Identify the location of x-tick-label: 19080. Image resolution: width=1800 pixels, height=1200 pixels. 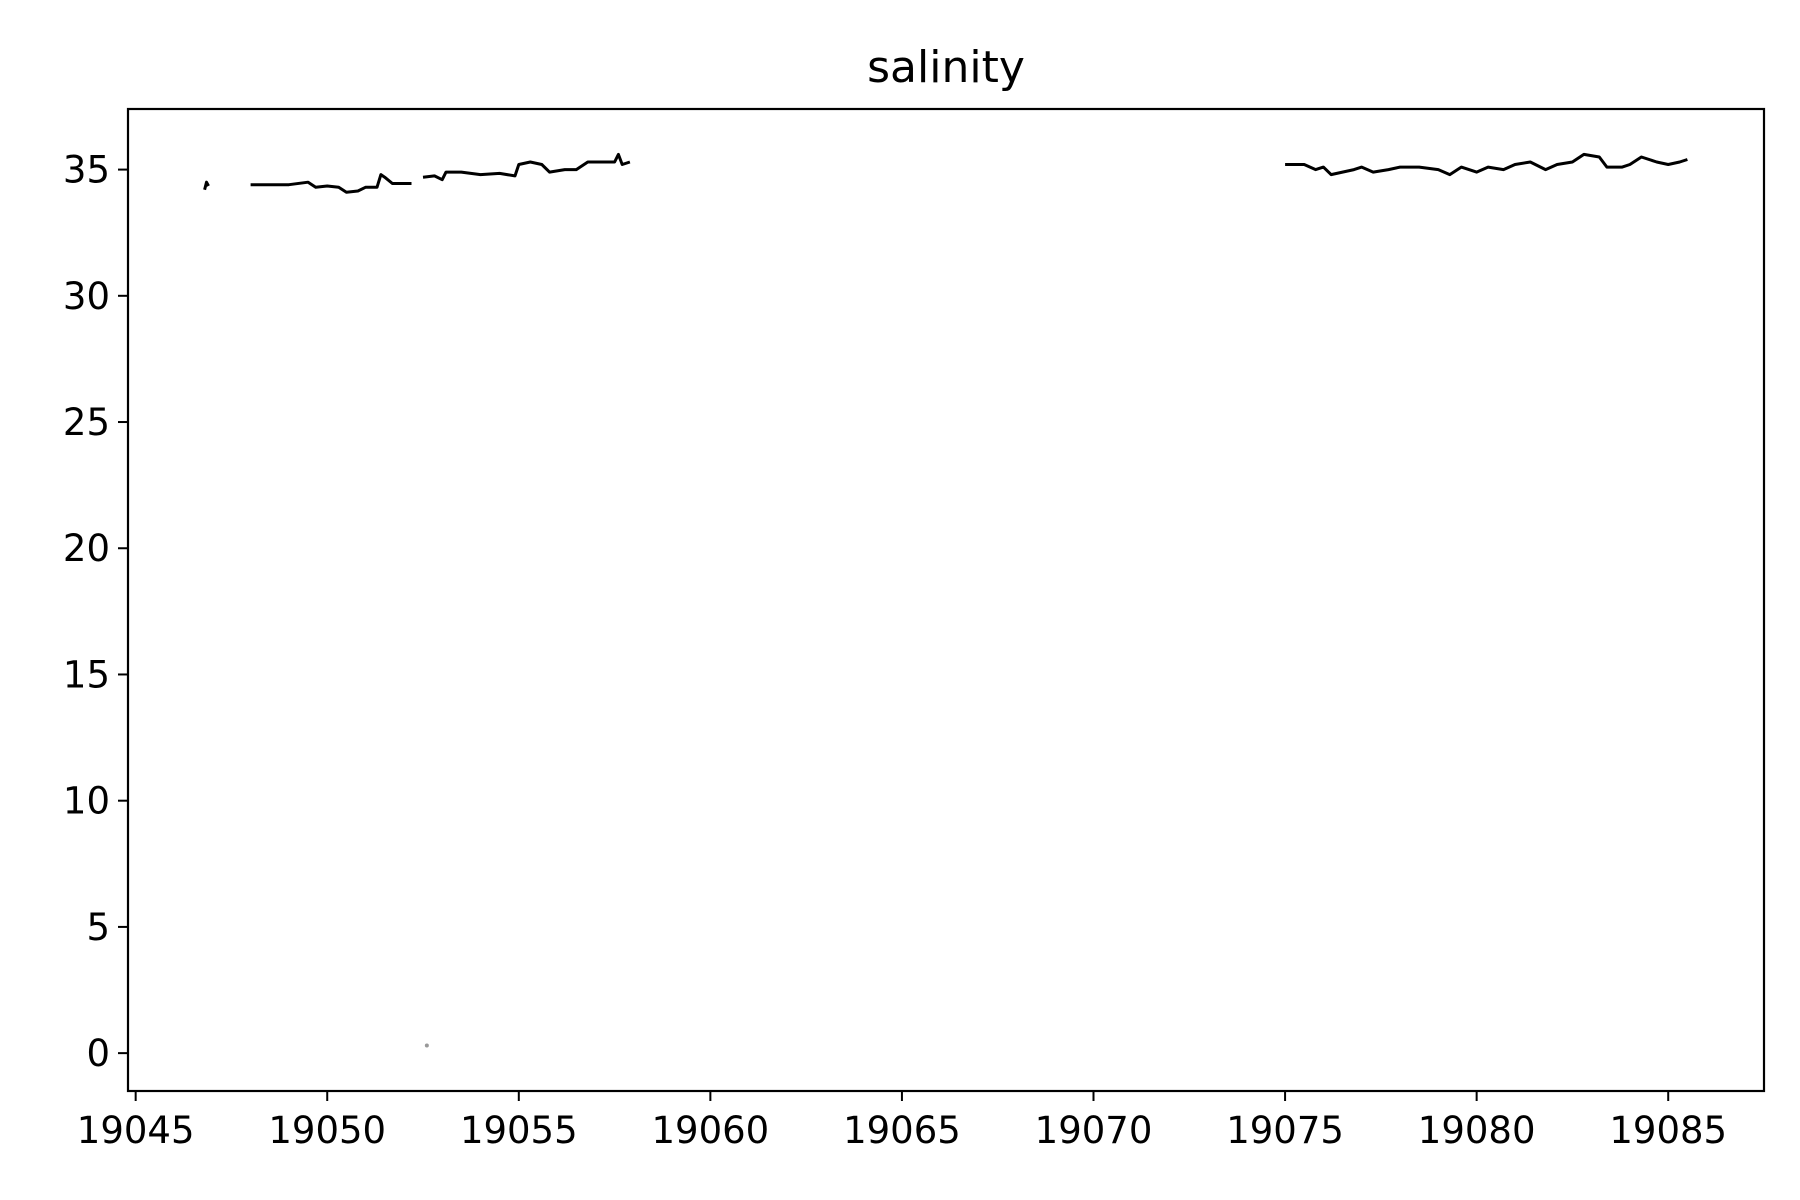
(1477, 1130).